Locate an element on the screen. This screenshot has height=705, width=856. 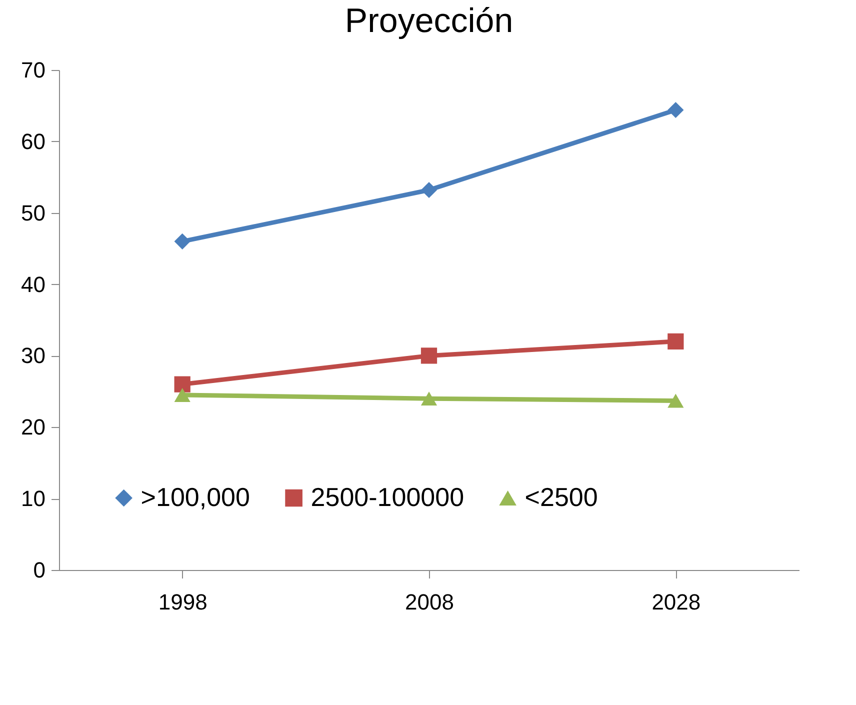
y-tick-label: 40 is located at coordinates (33, 284).